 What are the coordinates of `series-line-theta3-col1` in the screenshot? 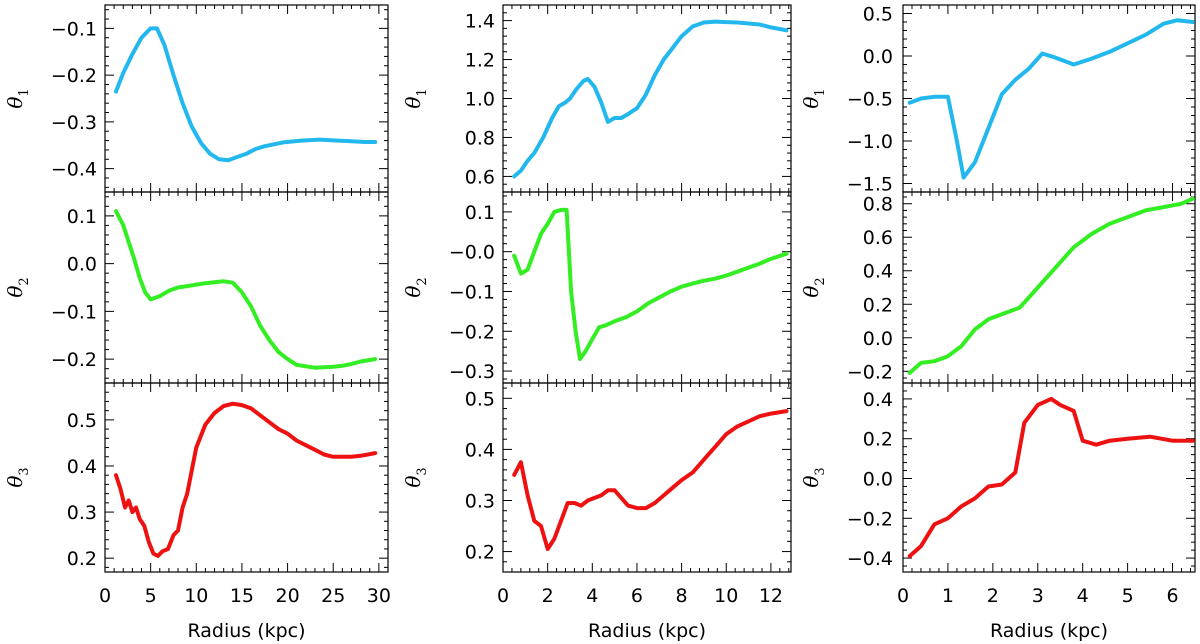 It's located at (246, 479).